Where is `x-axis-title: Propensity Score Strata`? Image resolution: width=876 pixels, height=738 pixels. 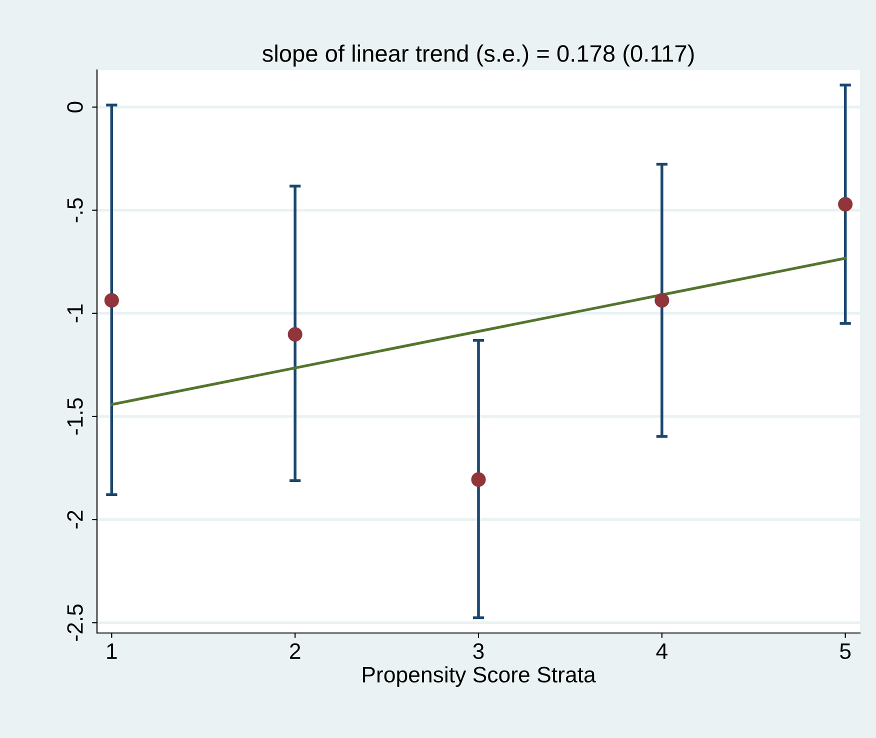
x-axis-title: Propensity Score Strata is located at coordinates (479, 676).